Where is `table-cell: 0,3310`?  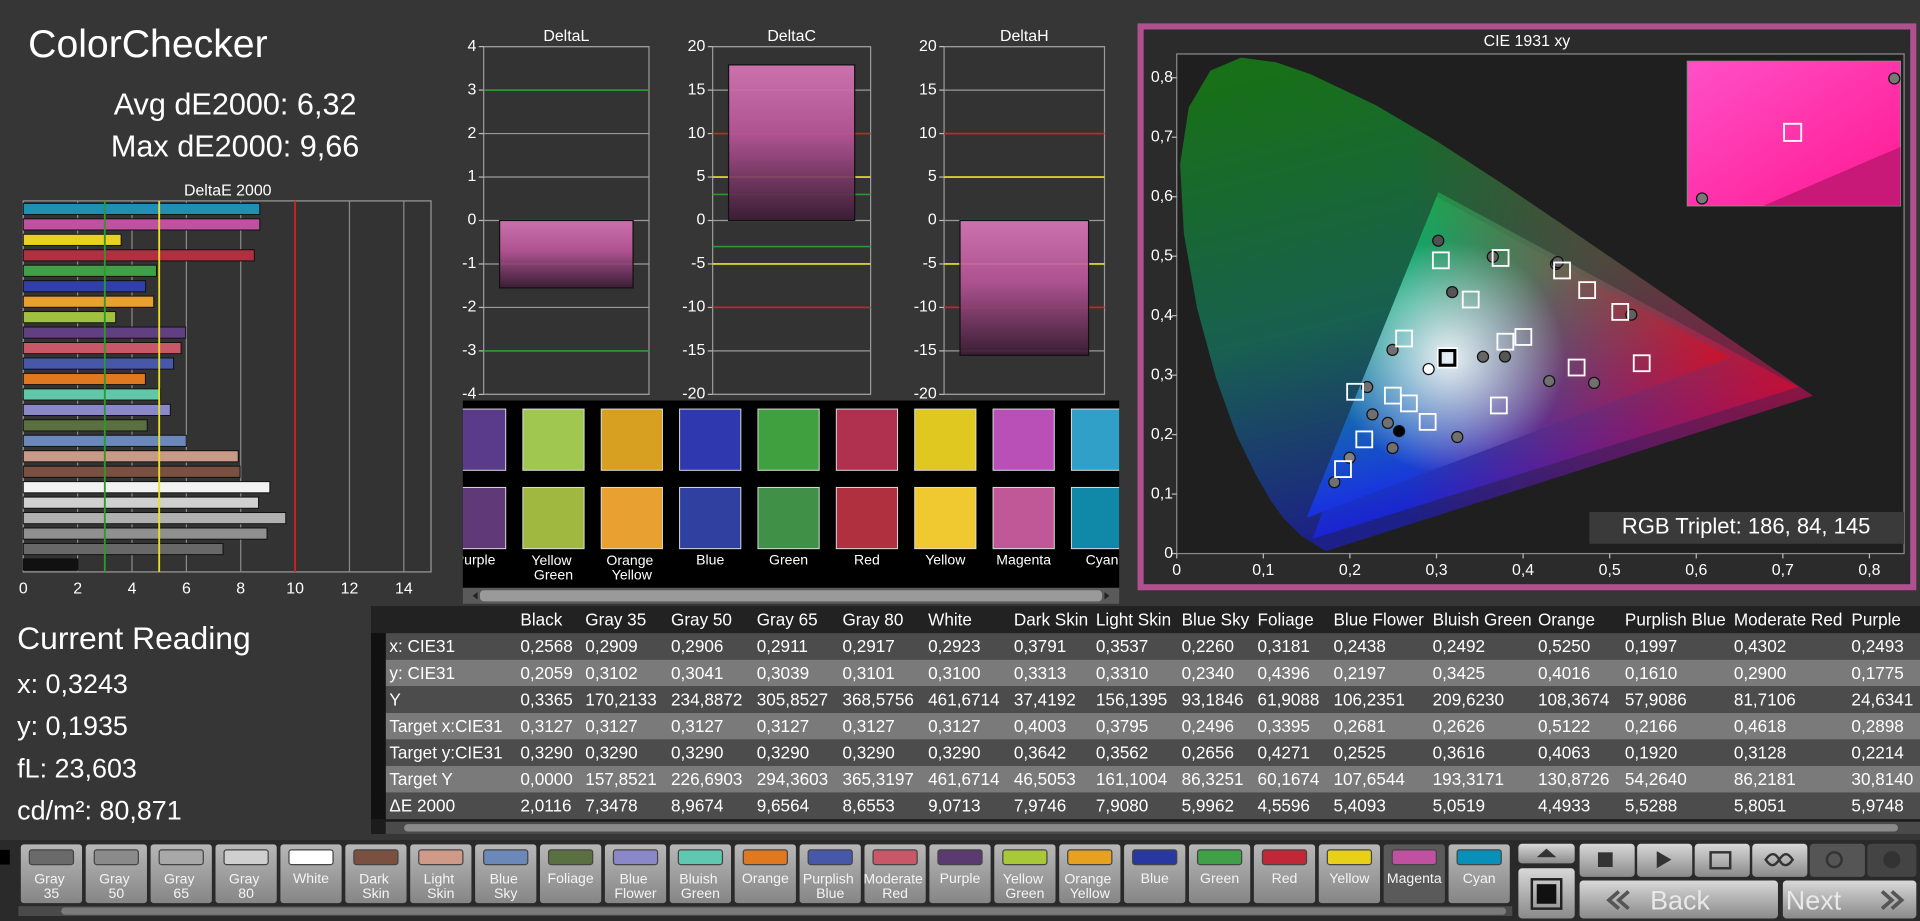 table-cell: 0,3310 is located at coordinates (1122, 673).